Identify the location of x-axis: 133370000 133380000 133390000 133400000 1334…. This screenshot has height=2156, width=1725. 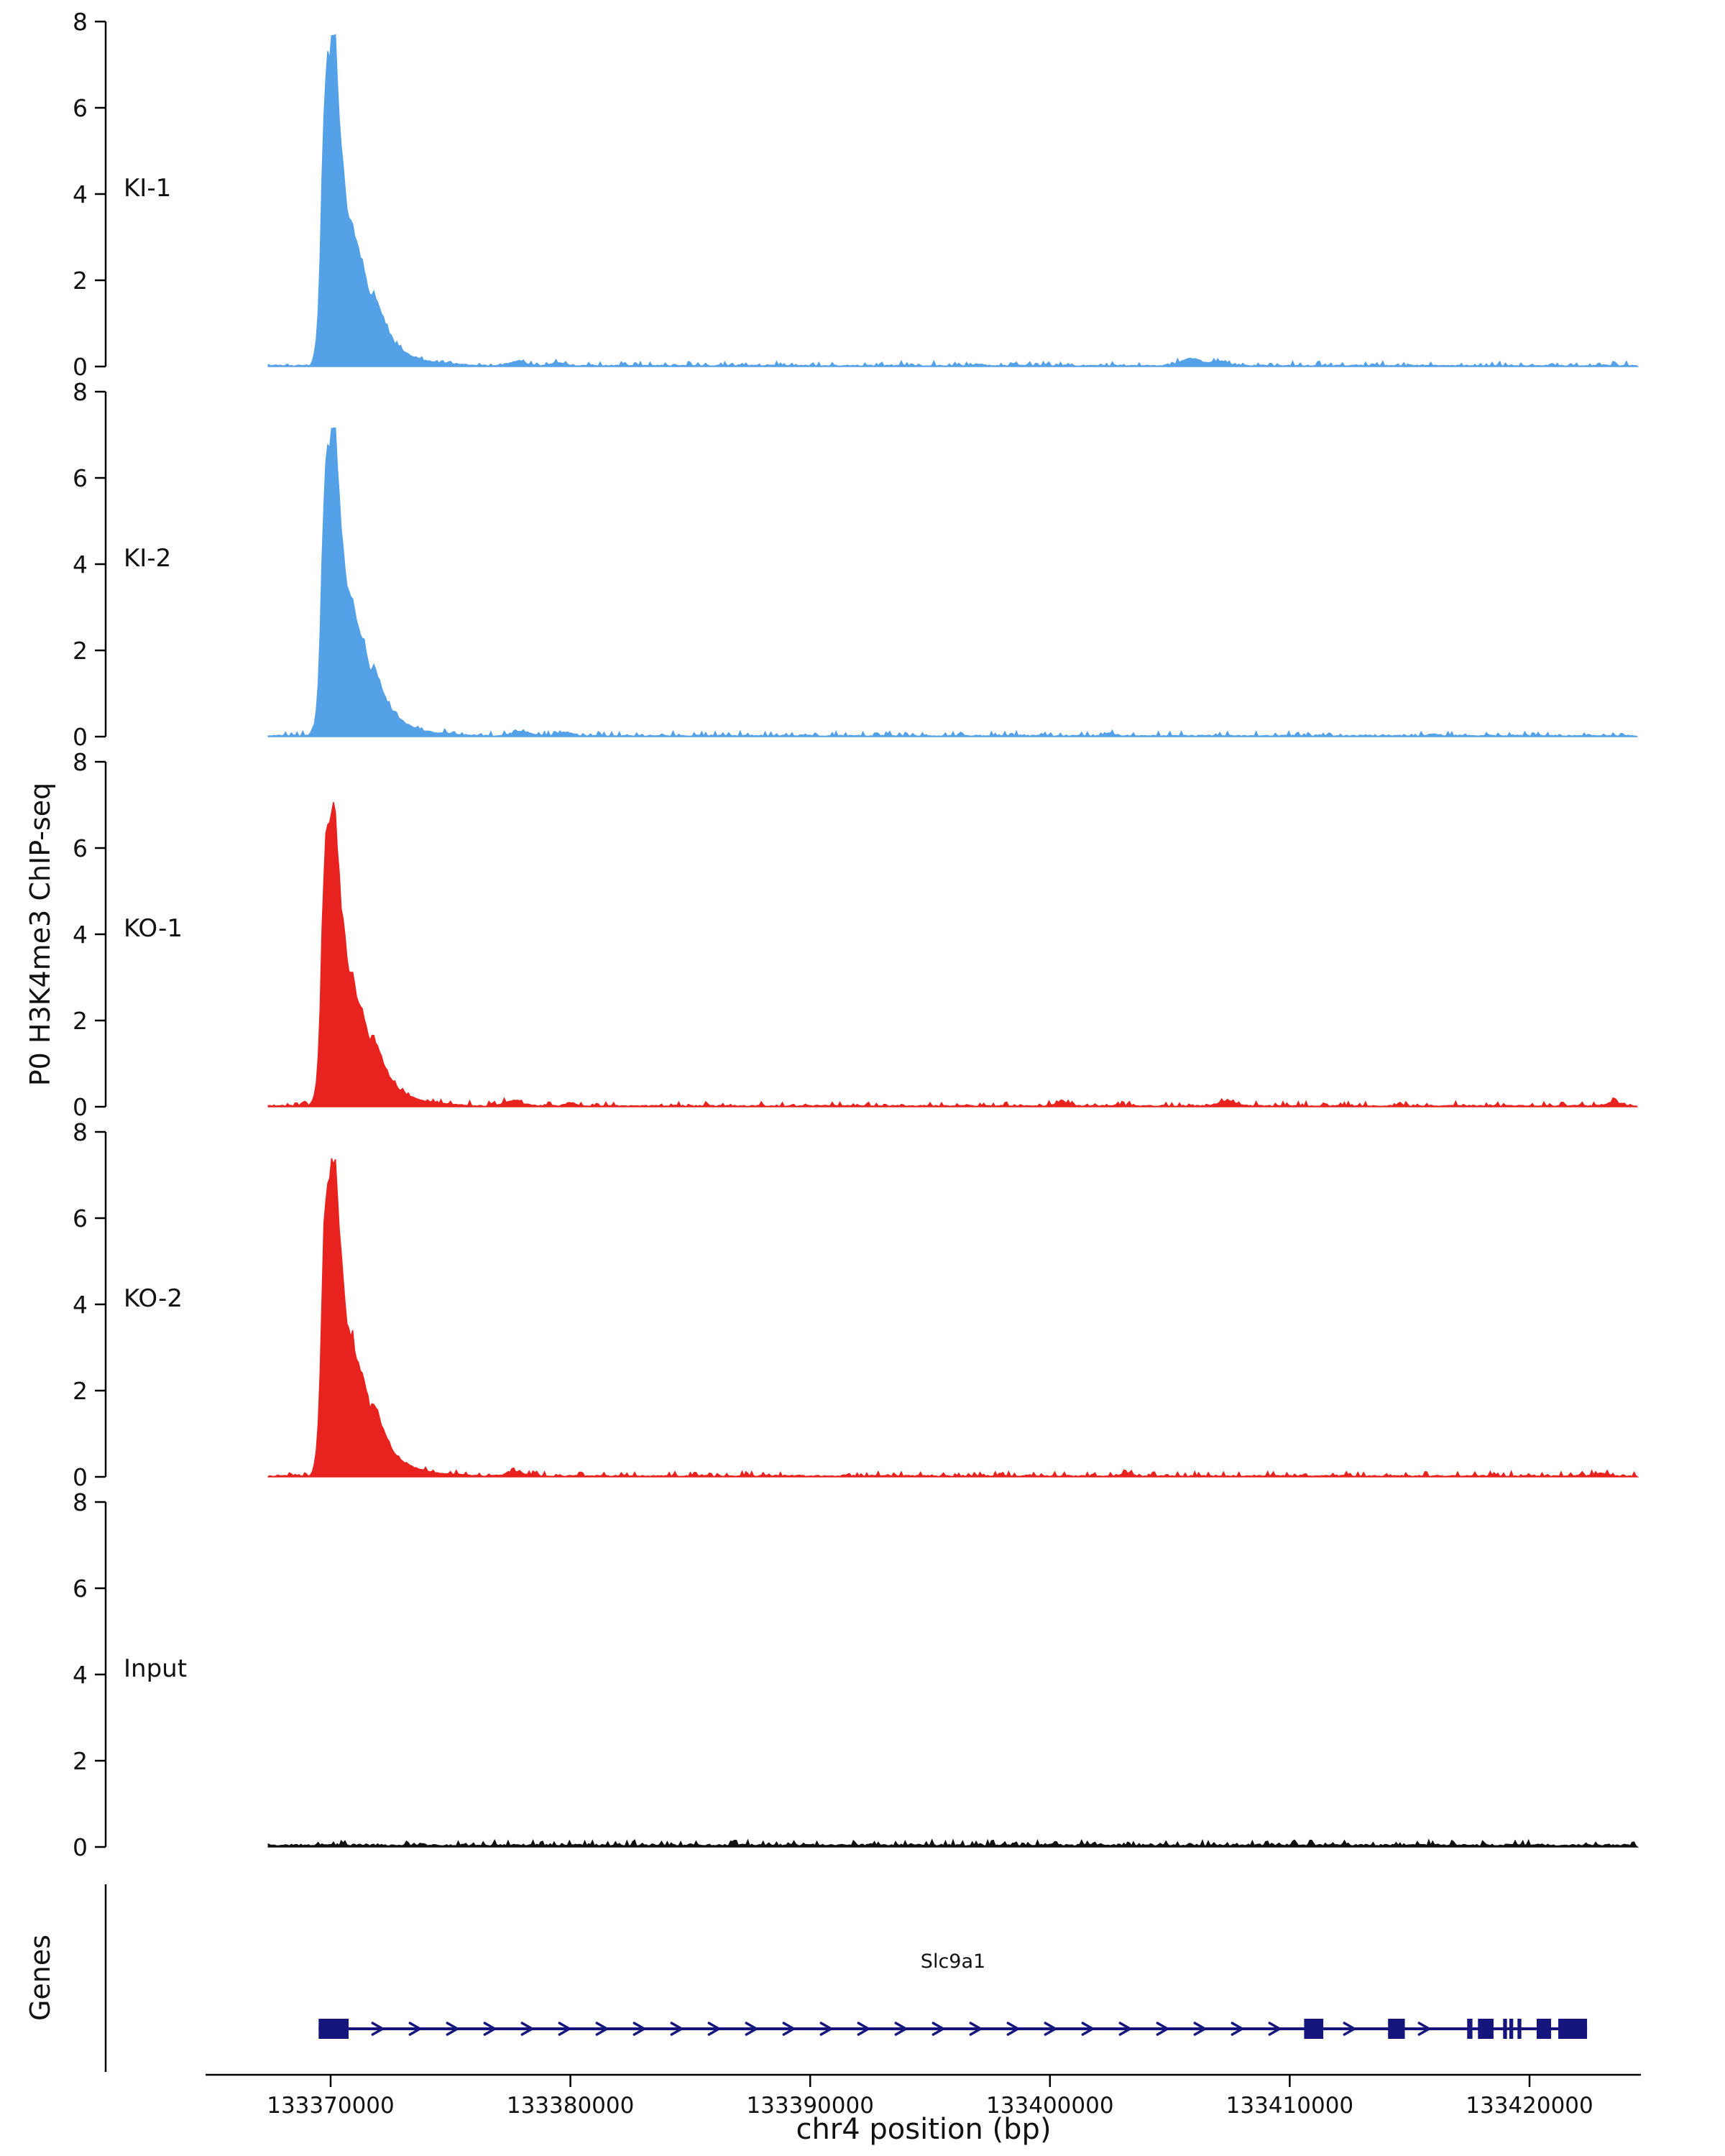
(923, 2096).